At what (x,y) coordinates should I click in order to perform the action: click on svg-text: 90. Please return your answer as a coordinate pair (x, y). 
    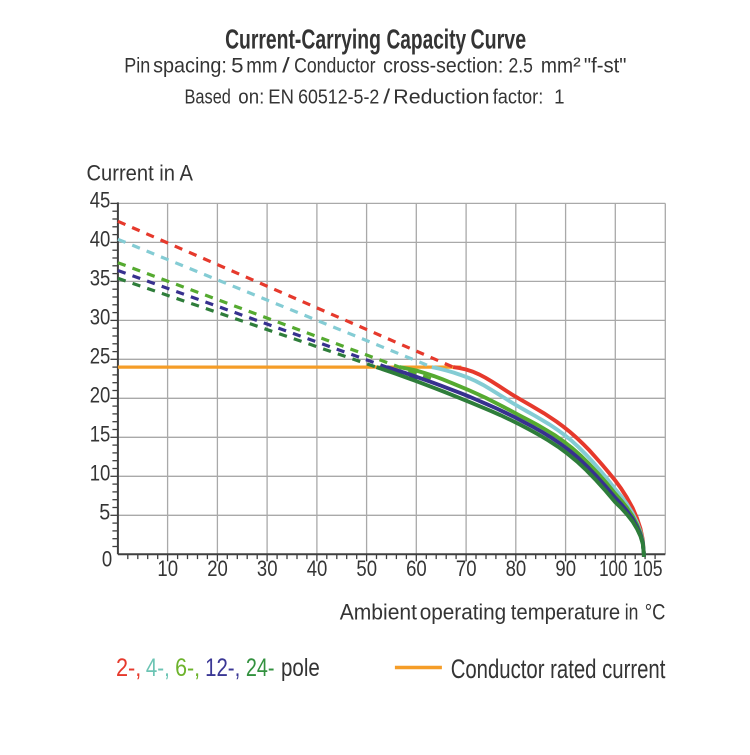
    Looking at the image, I should click on (565, 568).